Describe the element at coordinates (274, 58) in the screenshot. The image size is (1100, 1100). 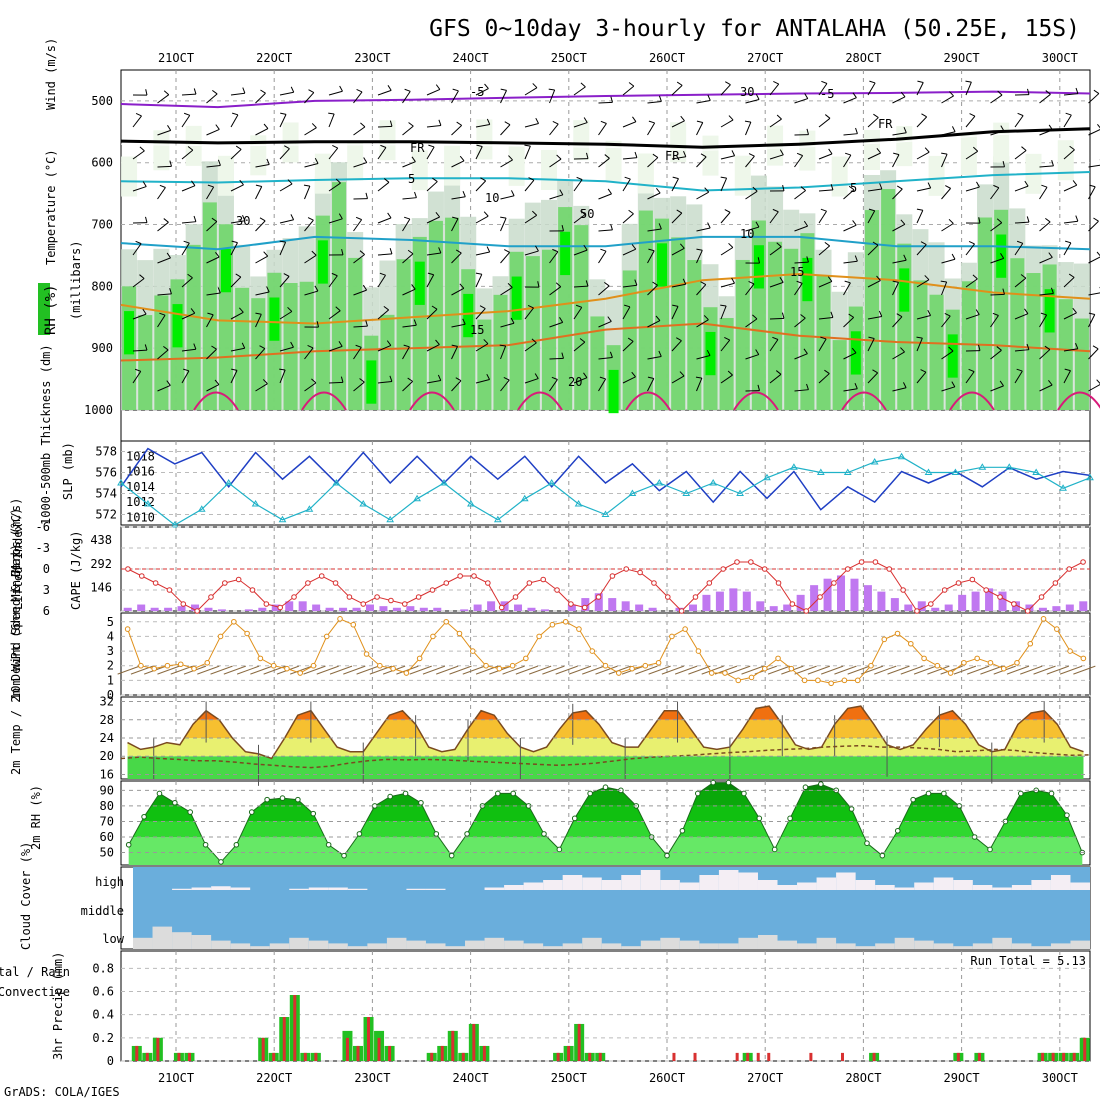
I see `top-date-tick: 22OCT` at that location.